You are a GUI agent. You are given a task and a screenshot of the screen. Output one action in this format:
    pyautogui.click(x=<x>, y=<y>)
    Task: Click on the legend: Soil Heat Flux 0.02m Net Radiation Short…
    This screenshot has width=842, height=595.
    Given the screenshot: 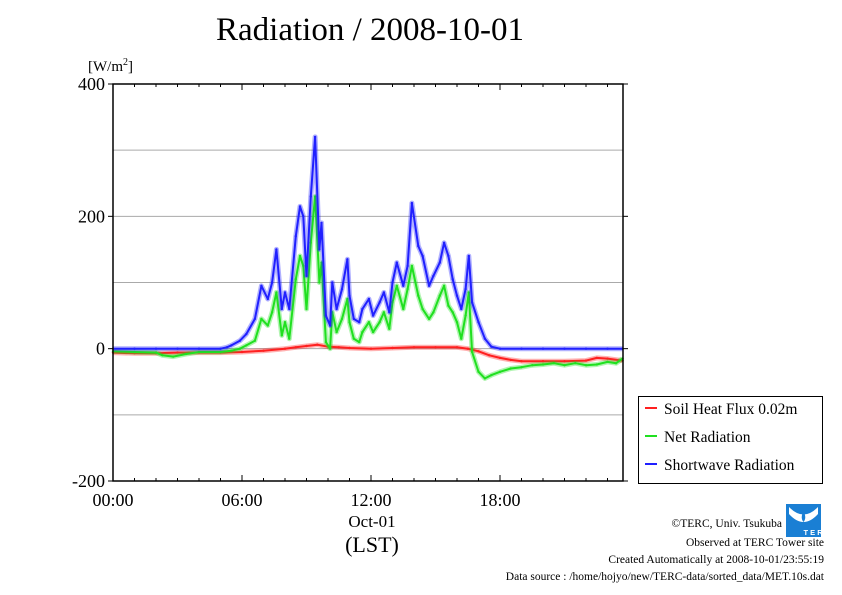 What is the action you would take?
    pyautogui.click(x=730, y=440)
    